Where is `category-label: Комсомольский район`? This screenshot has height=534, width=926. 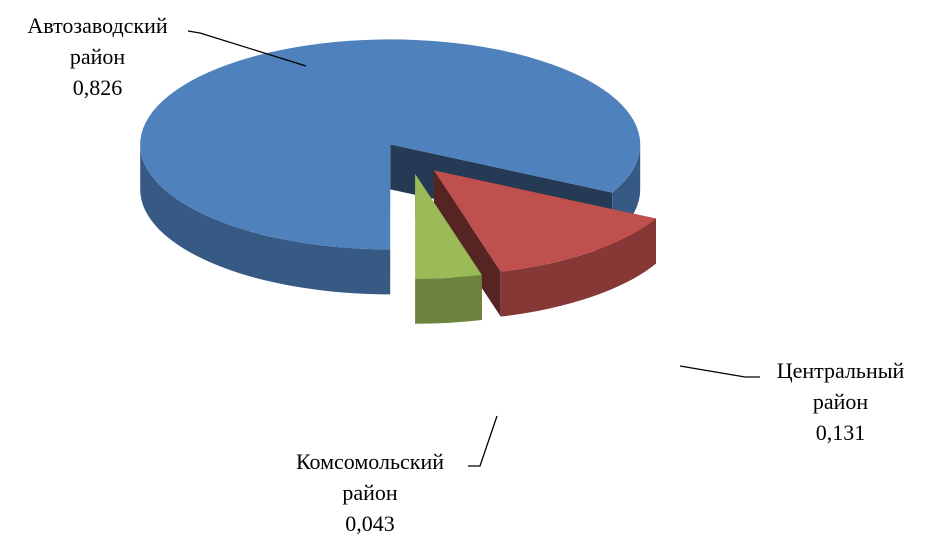 category-label: Комсомольский район is located at coordinates (370, 477).